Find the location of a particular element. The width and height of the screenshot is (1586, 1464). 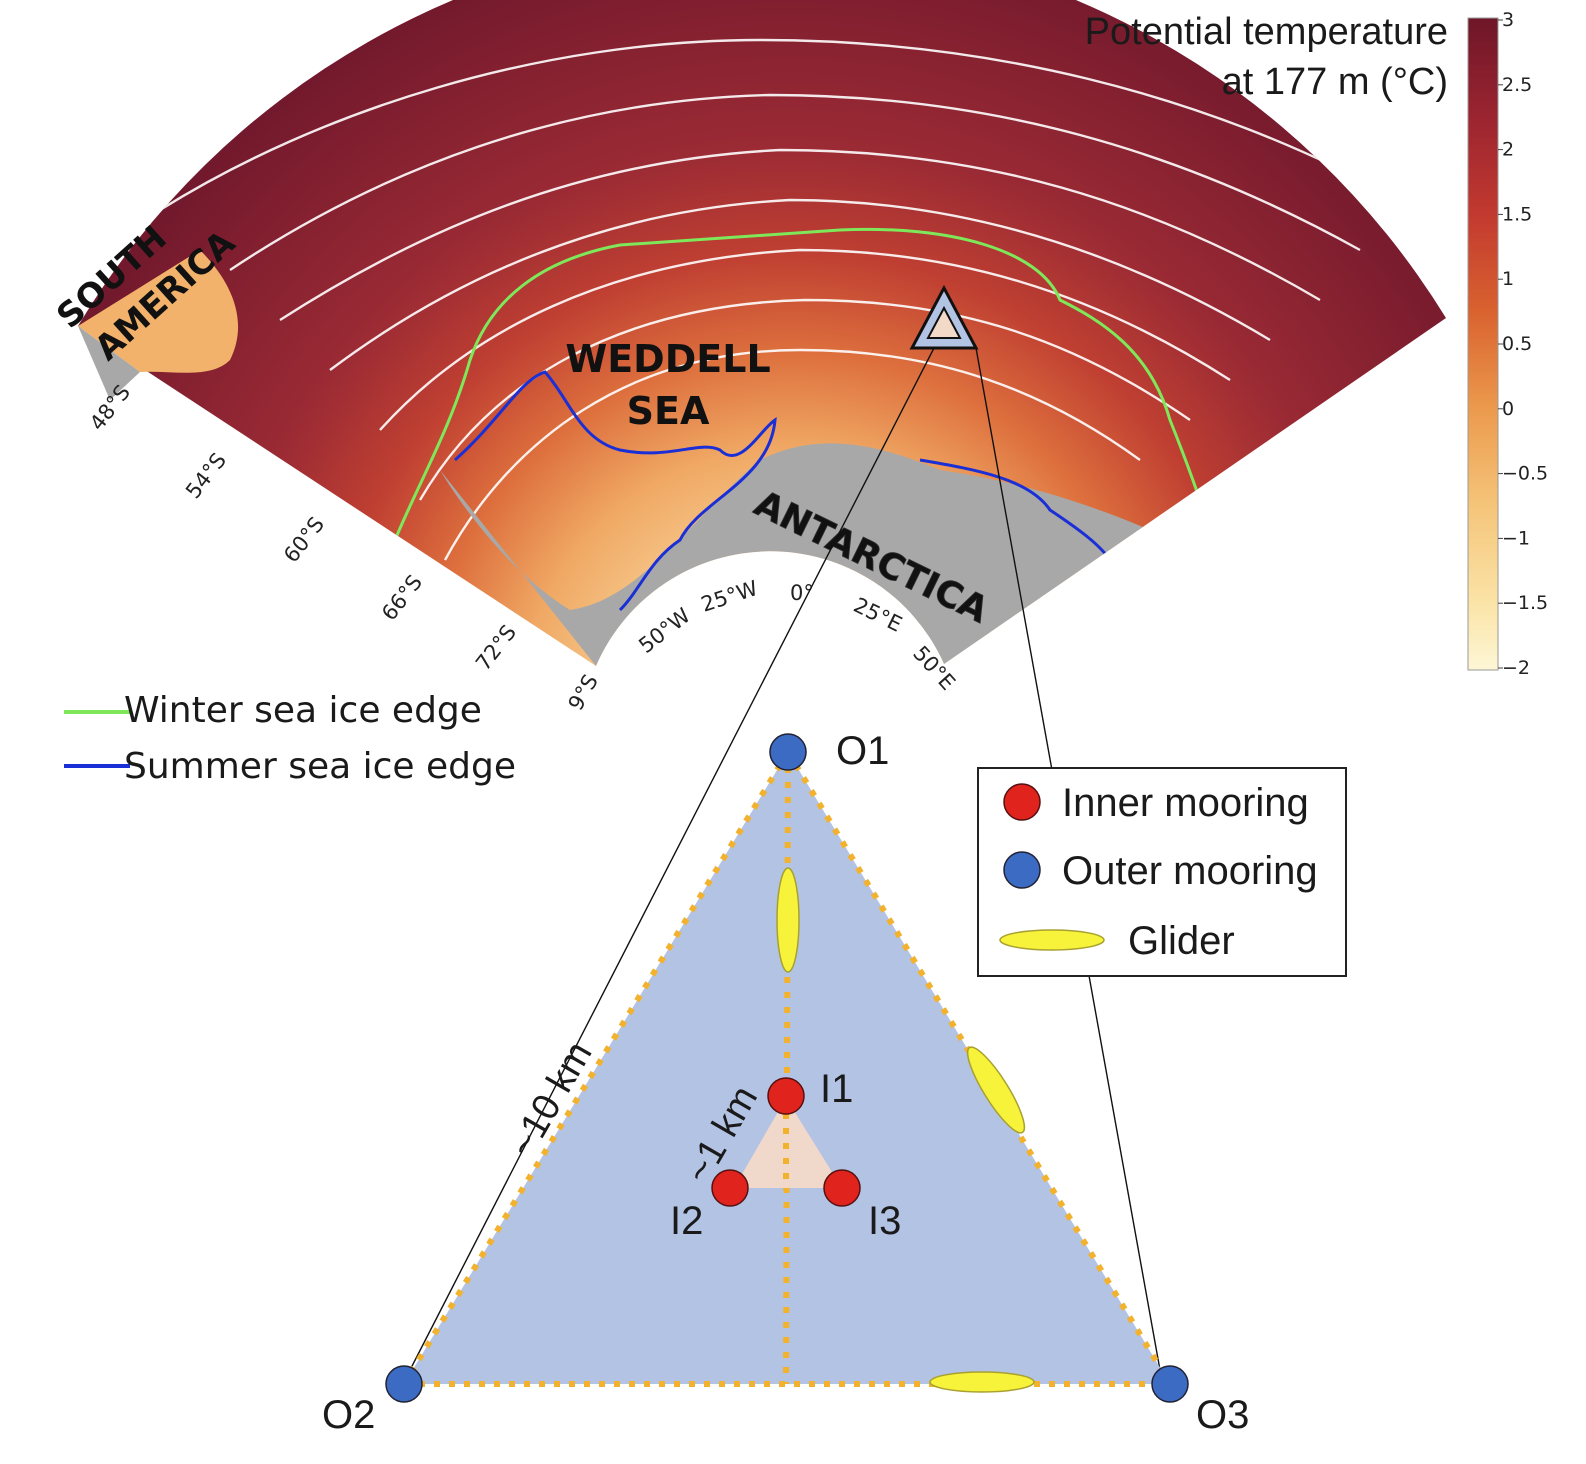

winter-legend-label: Winter sea ice edge is located at coordinates (303, 710).